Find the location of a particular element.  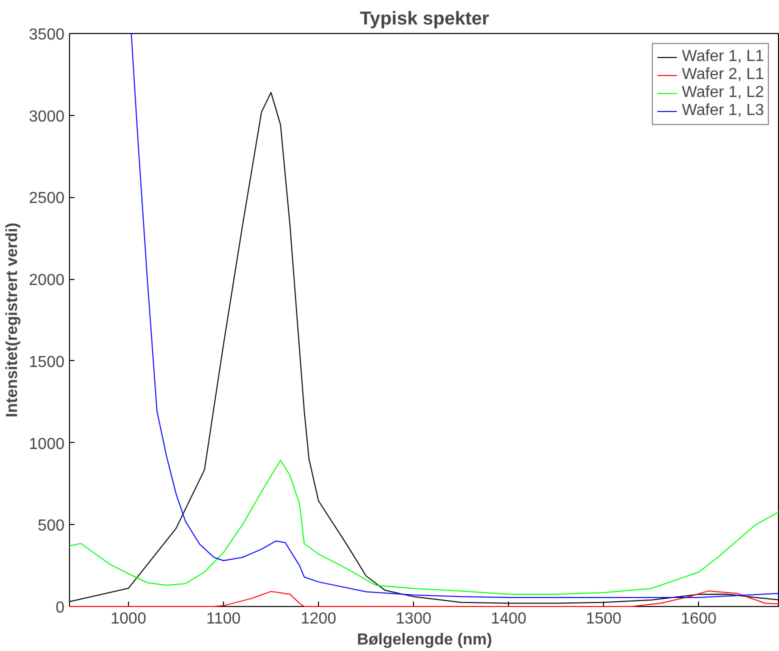

x-tick-label: 1000 is located at coordinates (128, 619).